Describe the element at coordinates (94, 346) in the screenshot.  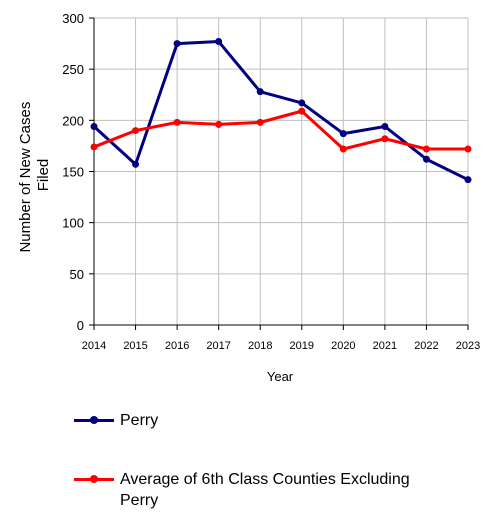
I see `x-tick-label: 2014` at that location.